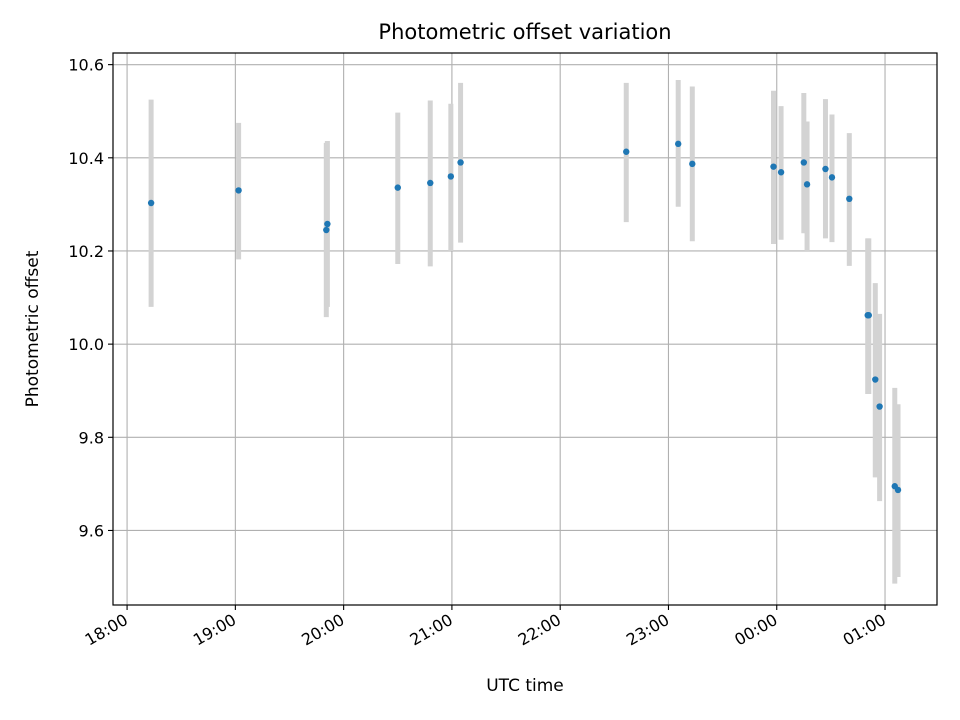 The width and height of the screenshot is (960, 720). I want to click on y-tick-label: 9.8, so click(91, 437).